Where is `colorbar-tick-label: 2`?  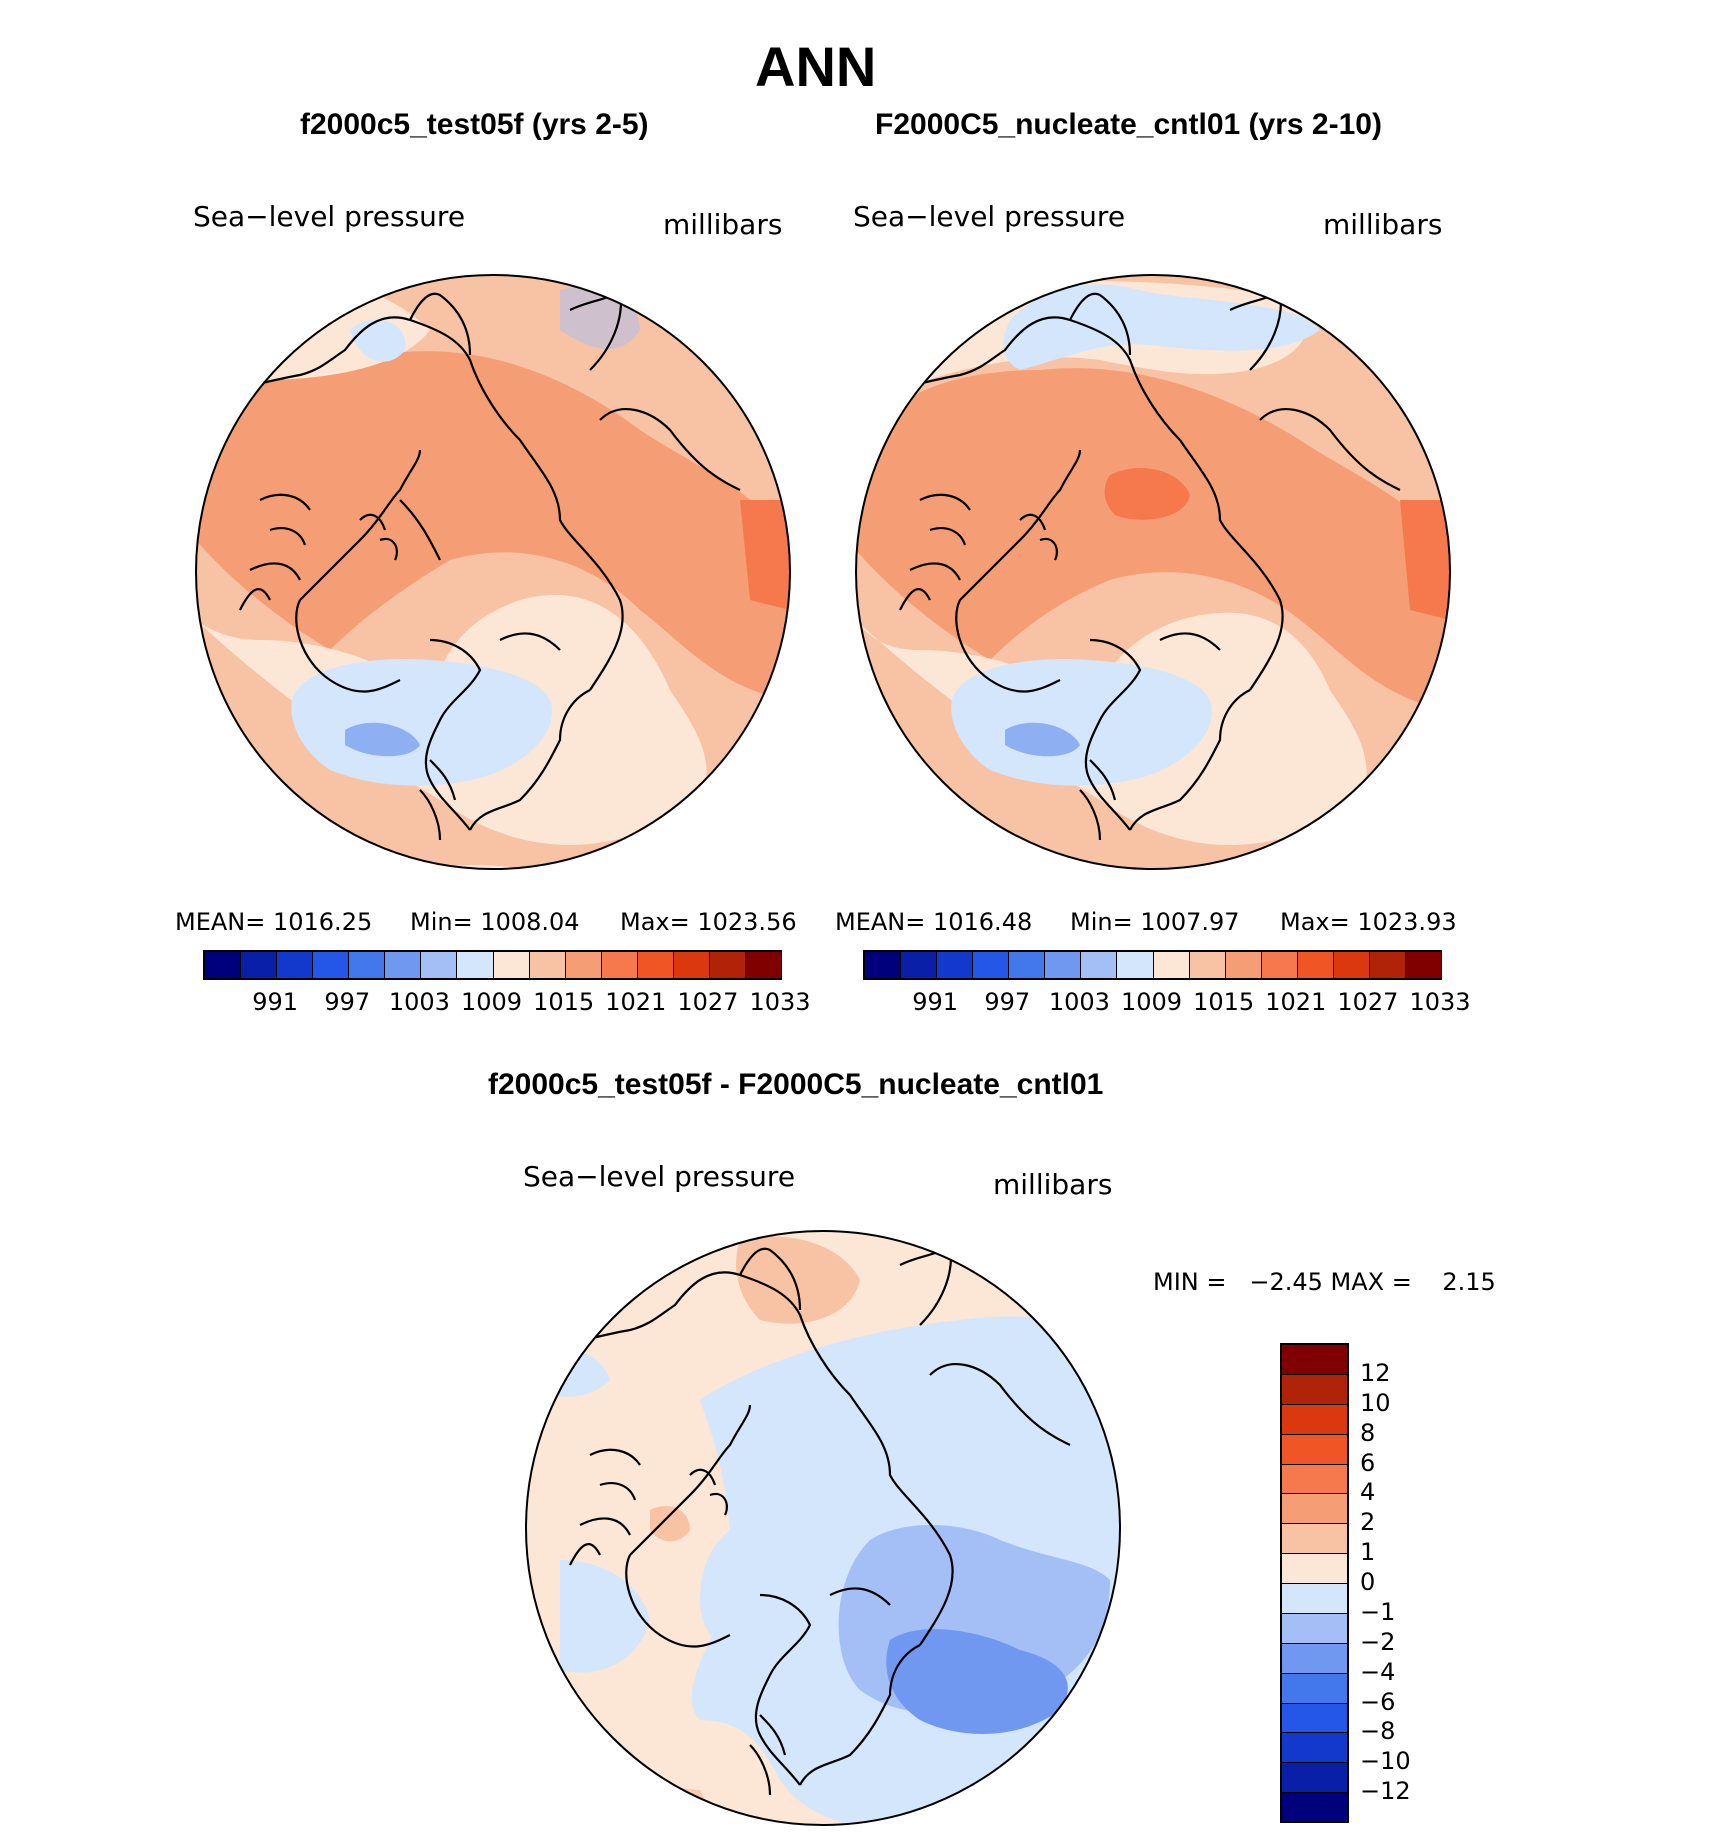
colorbar-tick-label: 2 is located at coordinates (1368, 1522).